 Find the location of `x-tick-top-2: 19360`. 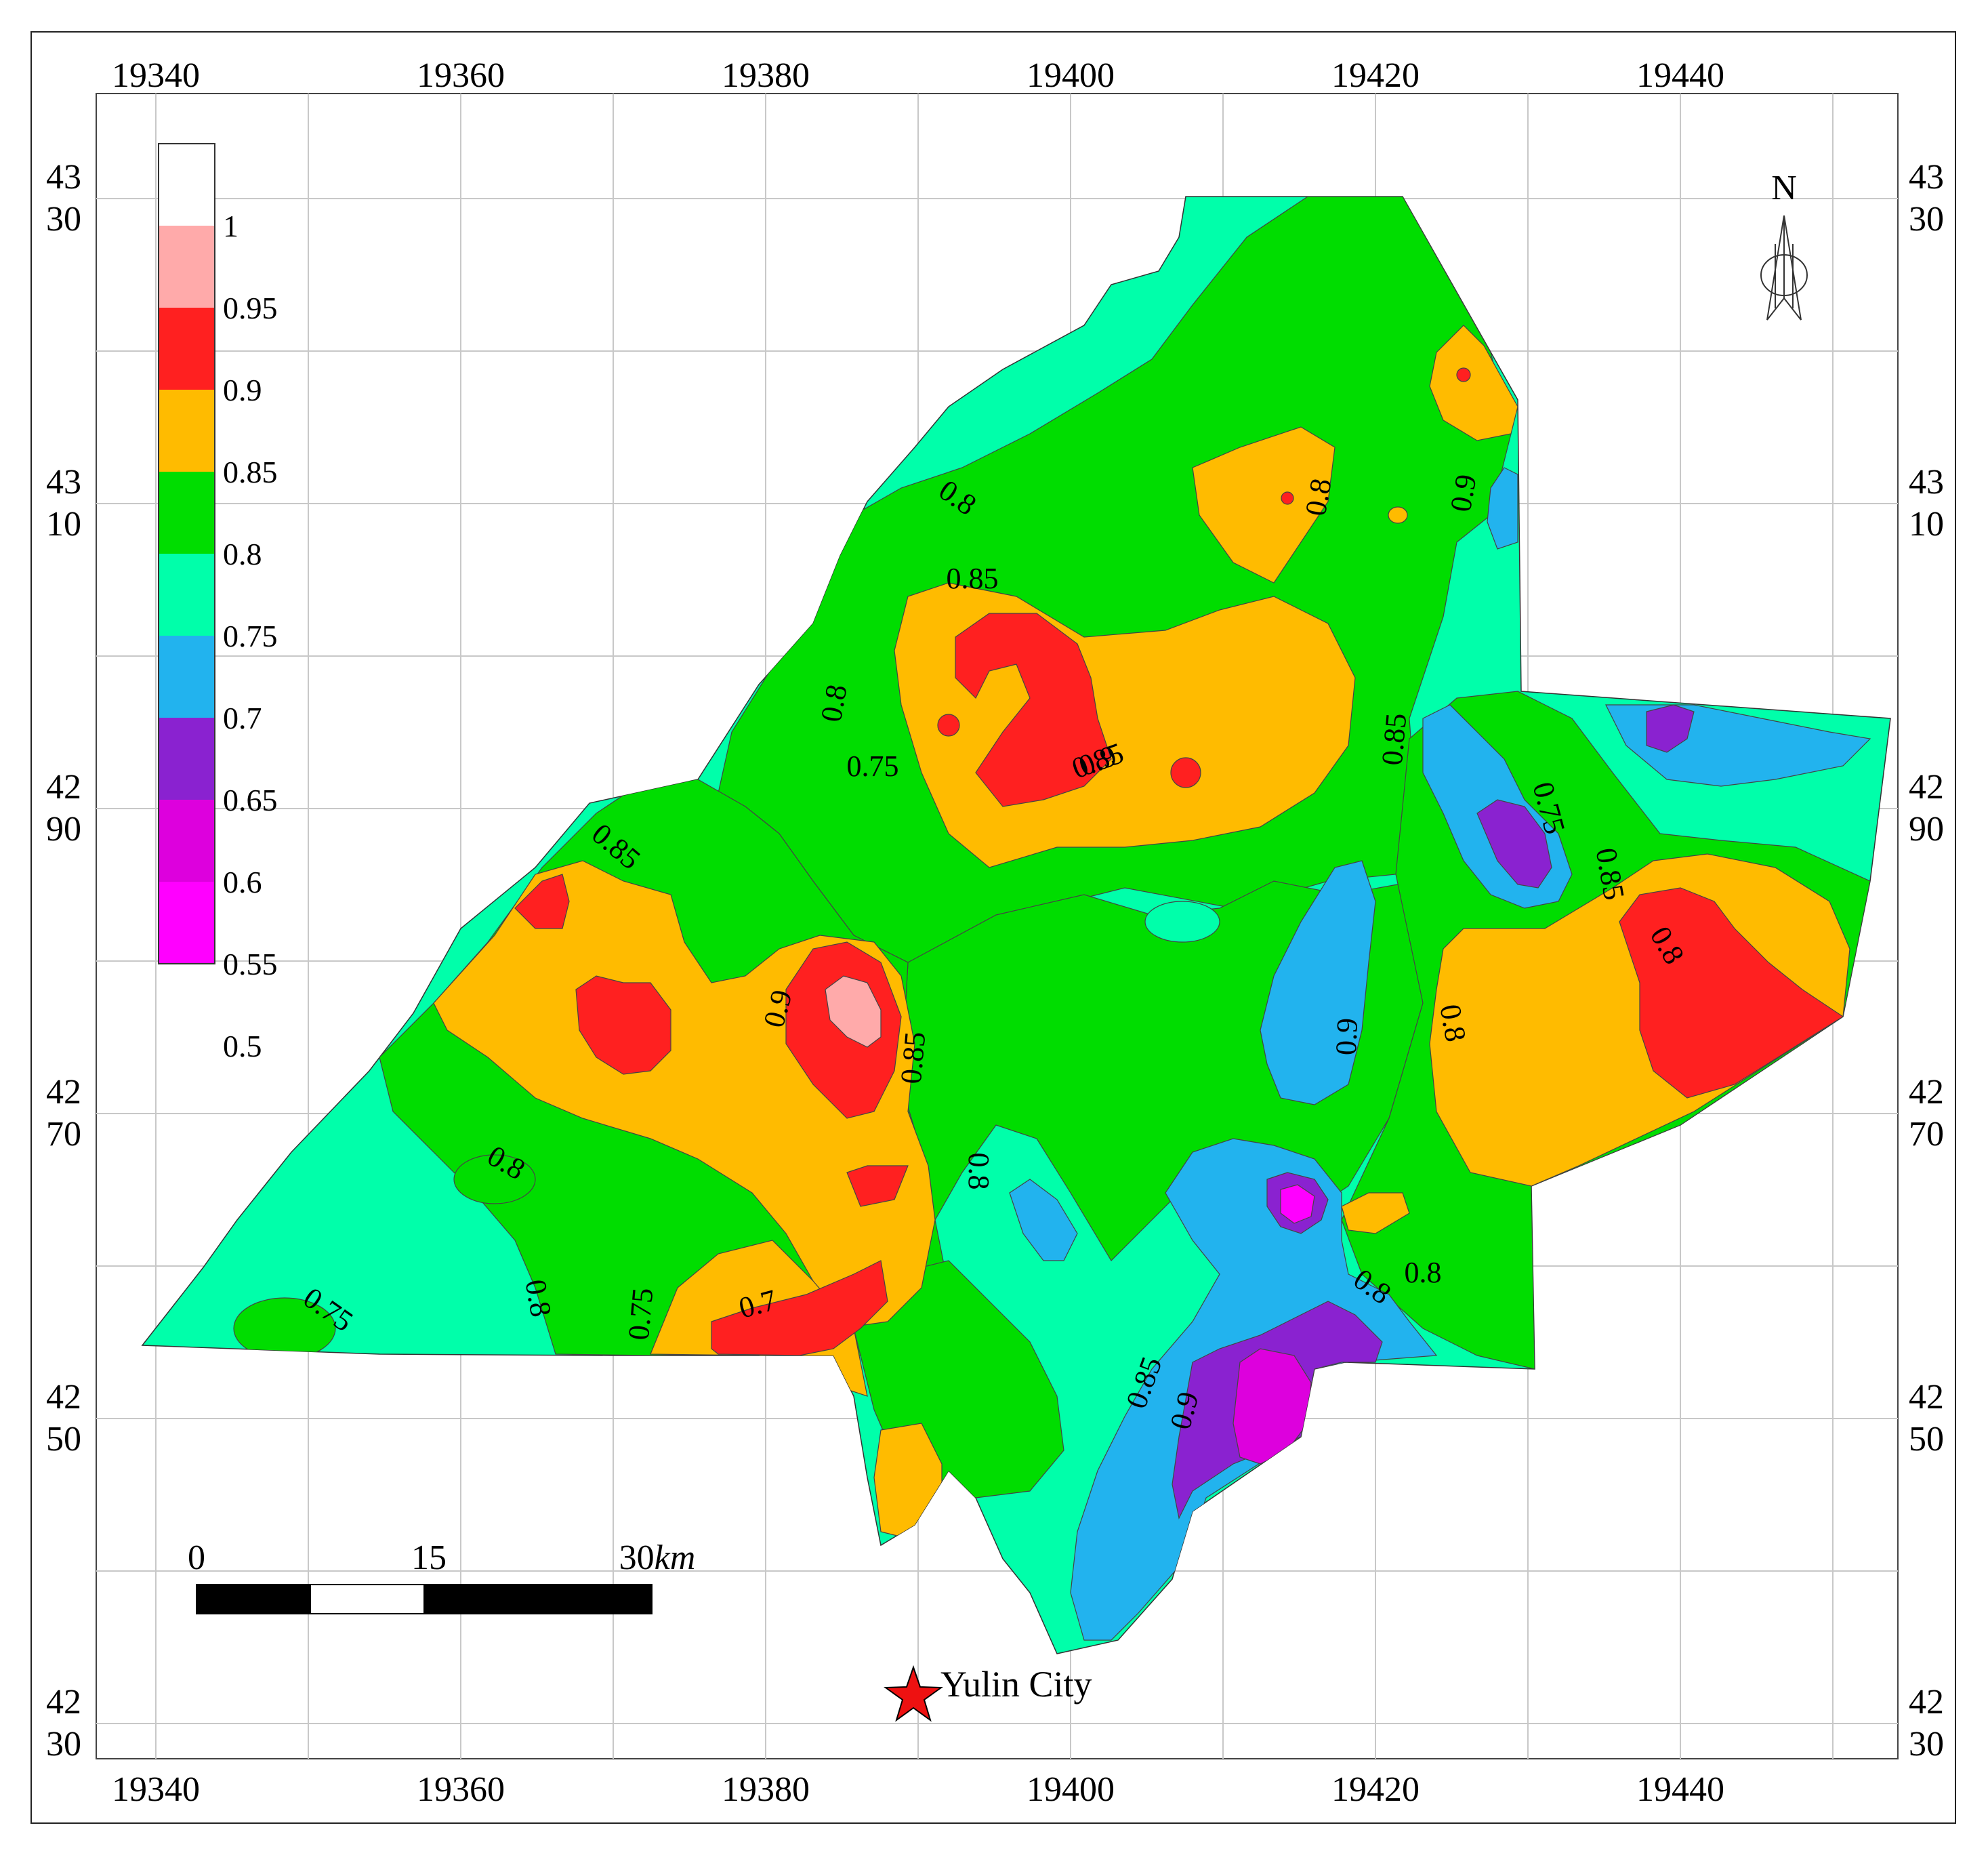

x-tick-top-2: 19360 is located at coordinates (461, 75).